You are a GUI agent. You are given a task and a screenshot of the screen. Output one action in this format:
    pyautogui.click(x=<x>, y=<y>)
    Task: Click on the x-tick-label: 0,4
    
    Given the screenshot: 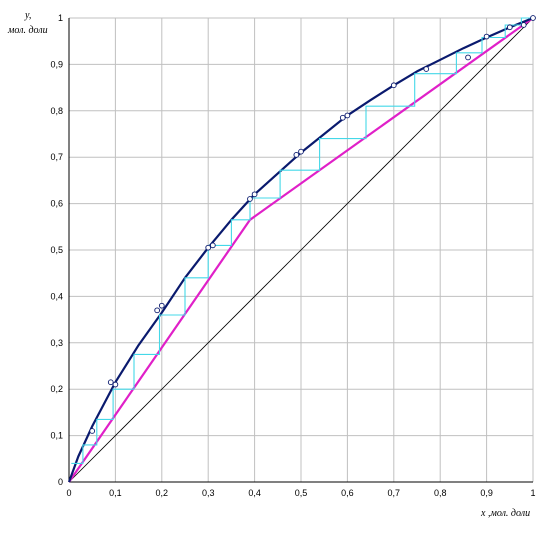 What is the action you would take?
    pyautogui.click(x=254, y=493)
    